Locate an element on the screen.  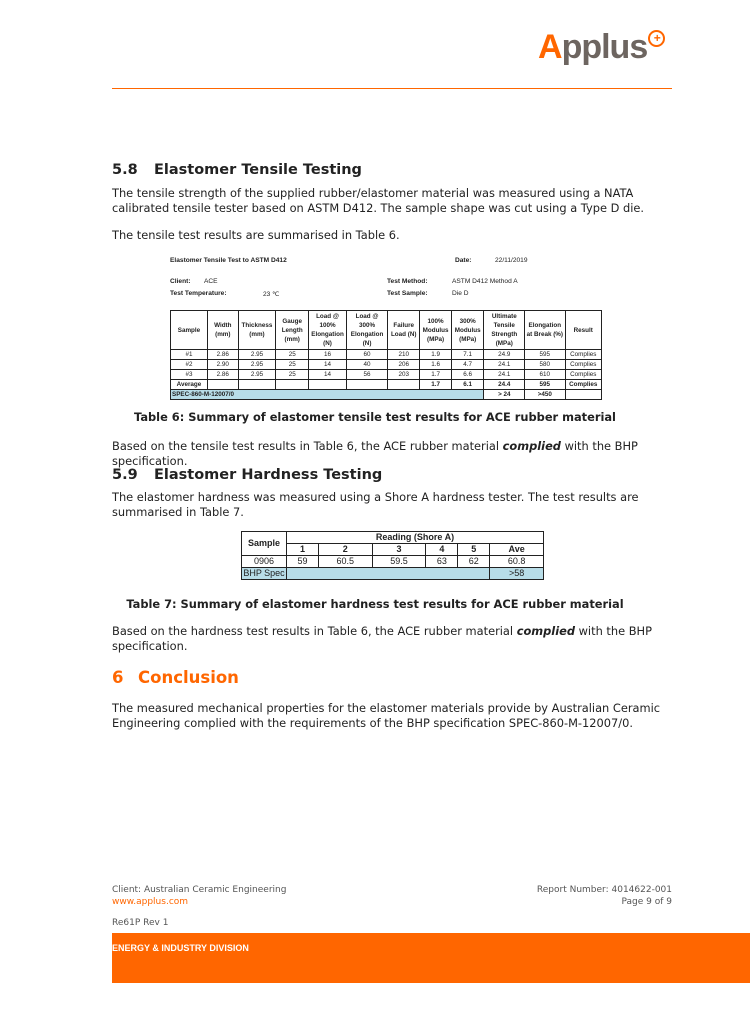
spec-ave: >58 is located at coordinates (516, 573).